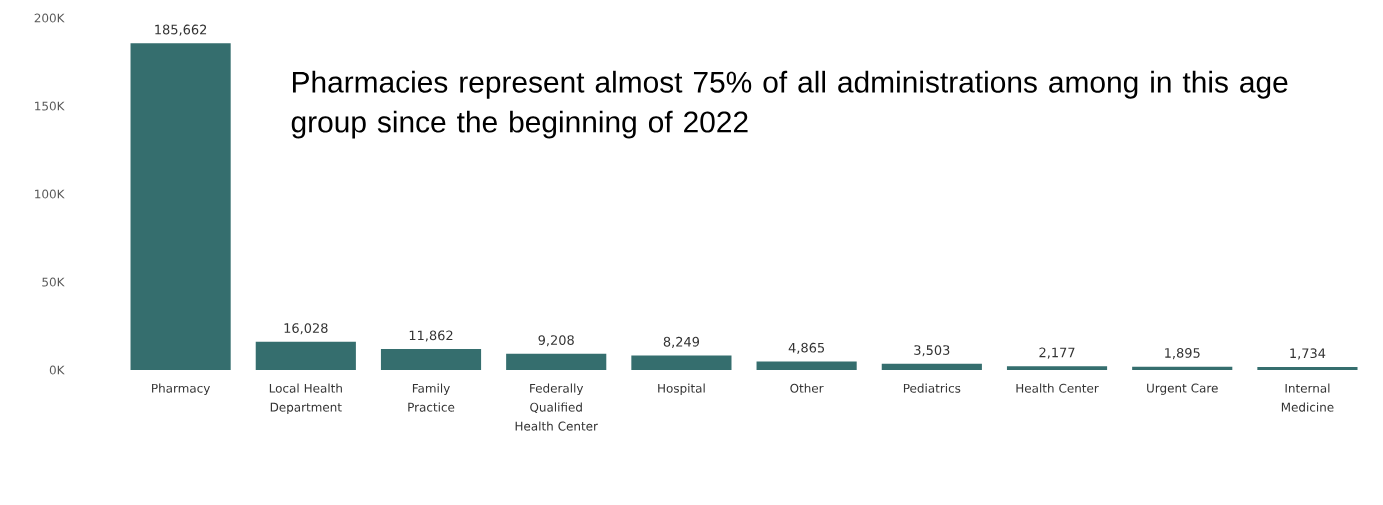  What do you see at coordinates (181, 389) in the screenshot?
I see `x-tick-label: Pharmacy` at bounding box center [181, 389].